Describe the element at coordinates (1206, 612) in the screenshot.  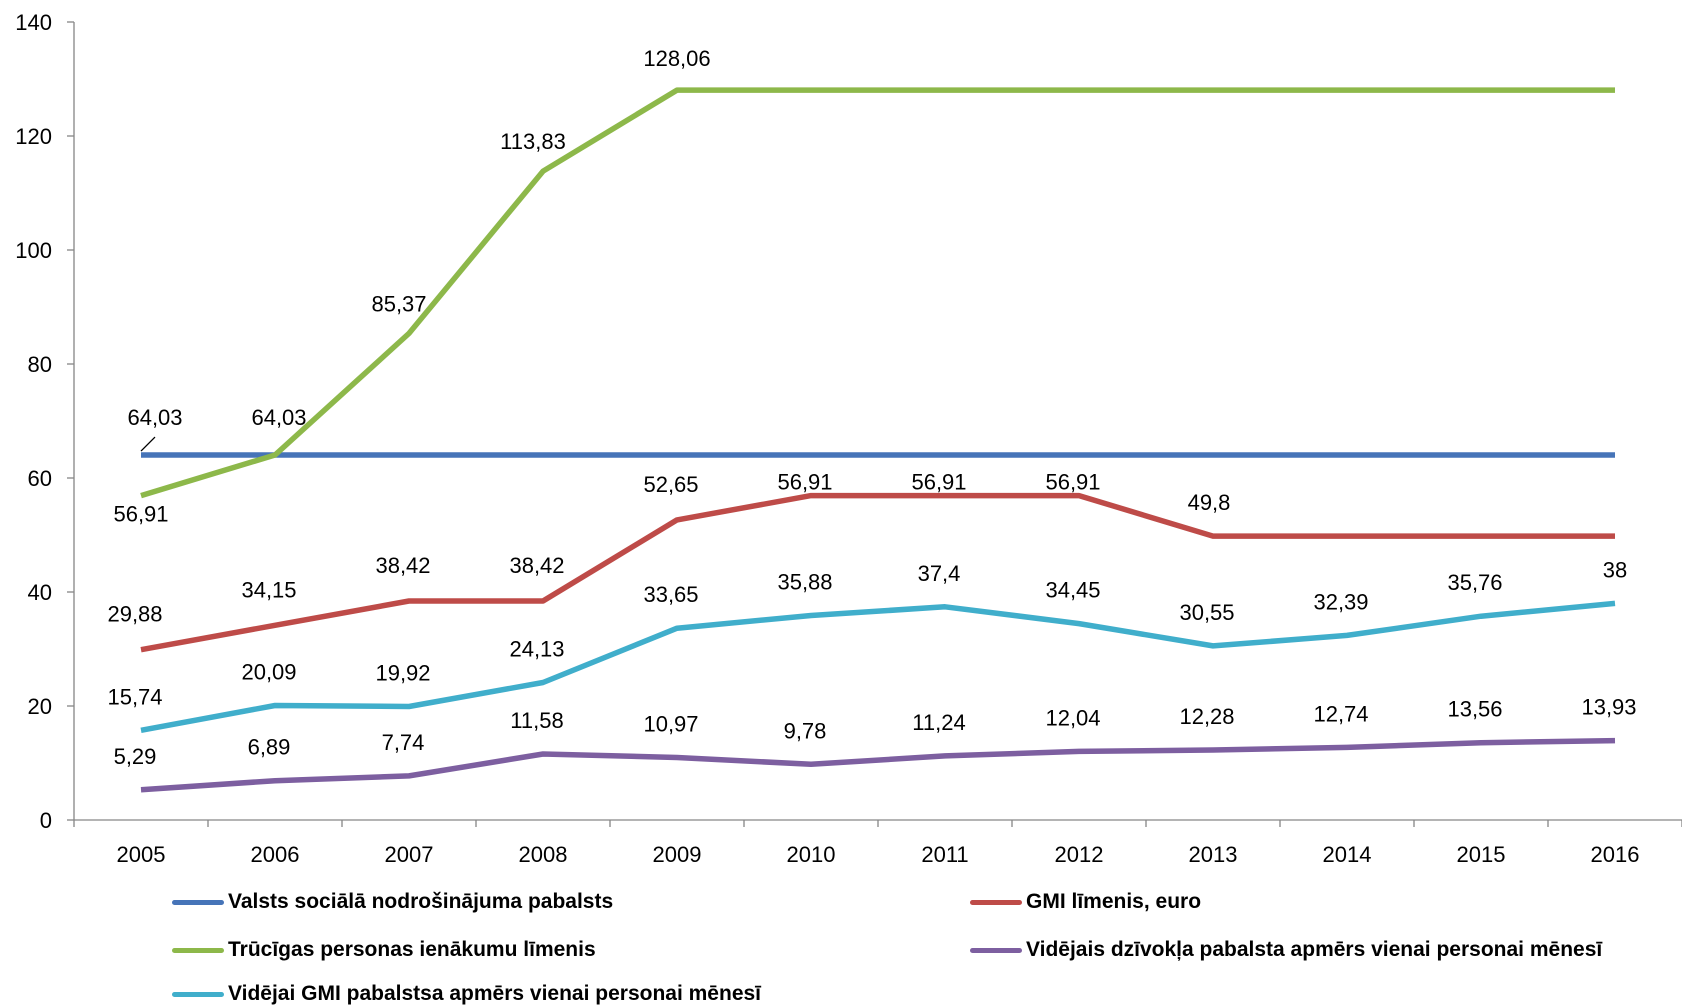
I see `data-label: 30,55` at that location.